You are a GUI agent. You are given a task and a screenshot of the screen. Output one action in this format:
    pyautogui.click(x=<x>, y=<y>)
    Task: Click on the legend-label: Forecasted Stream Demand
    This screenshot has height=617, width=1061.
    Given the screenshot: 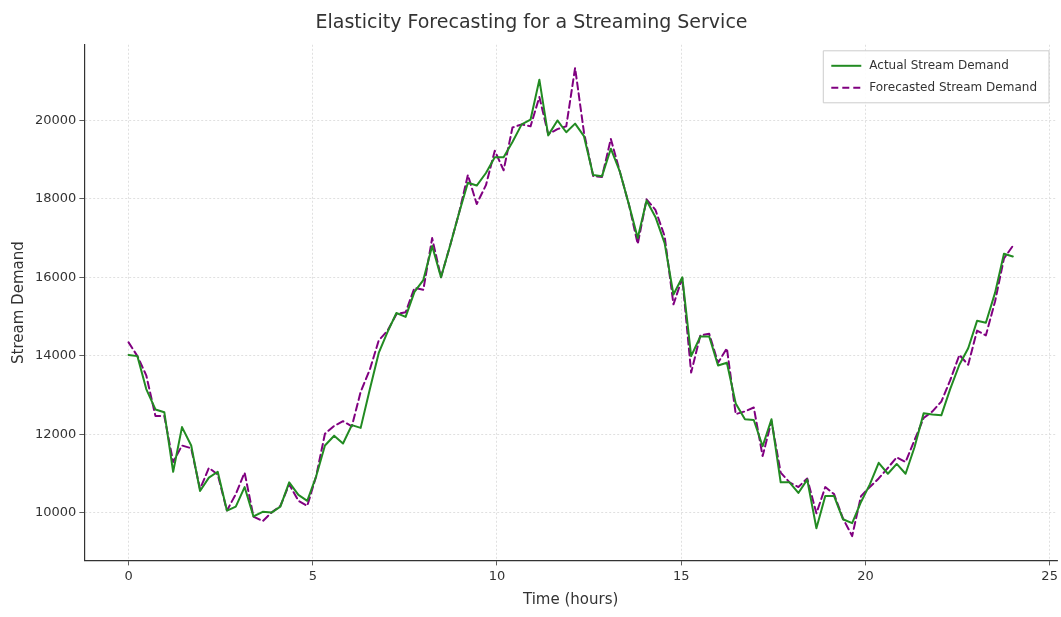 What is the action you would take?
    pyautogui.click(x=953, y=86)
    